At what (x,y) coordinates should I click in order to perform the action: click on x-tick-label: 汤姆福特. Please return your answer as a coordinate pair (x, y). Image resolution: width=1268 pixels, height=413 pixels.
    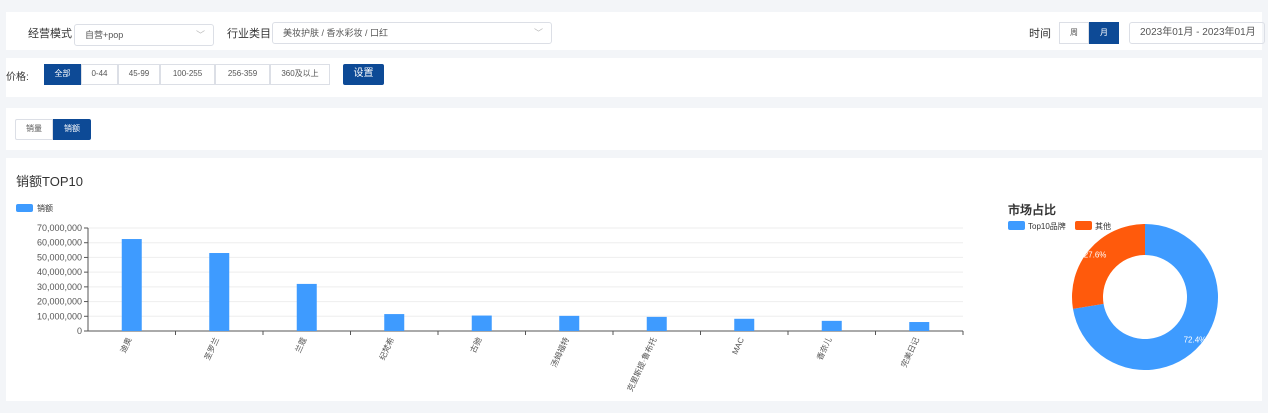
    Looking at the image, I should click on (559, 352).